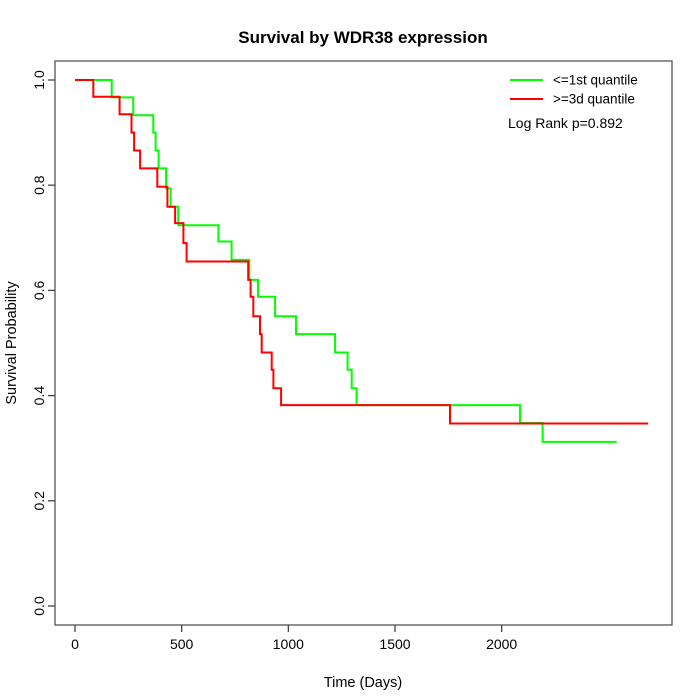 This screenshot has height=700, width=700. I want to click on x-tick-label: 0, so click(75, 644).